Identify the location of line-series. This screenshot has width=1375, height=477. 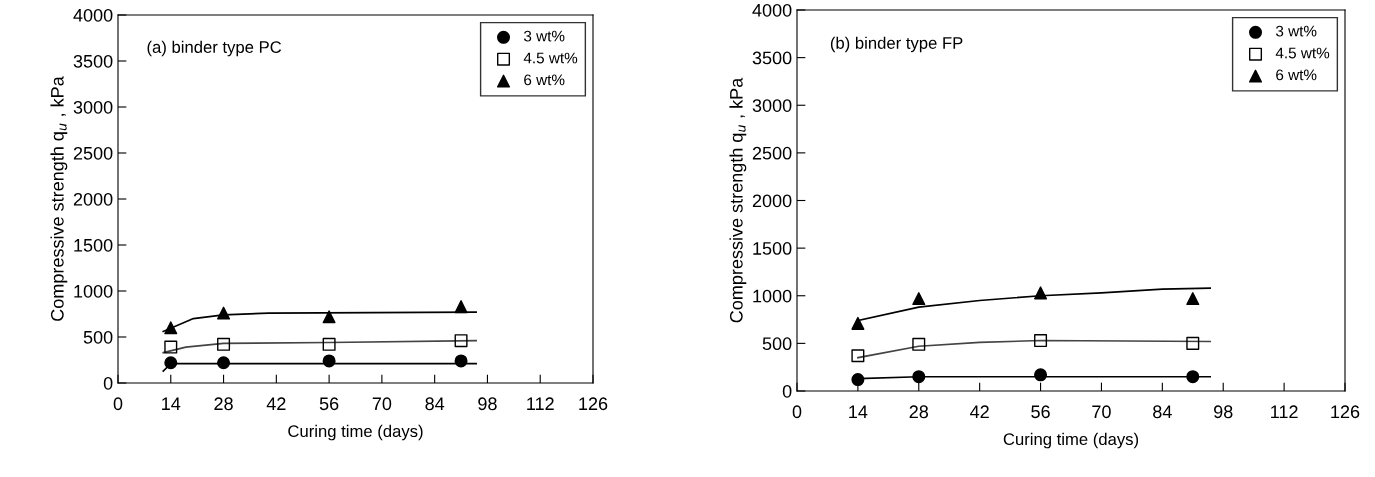
(319, 346).